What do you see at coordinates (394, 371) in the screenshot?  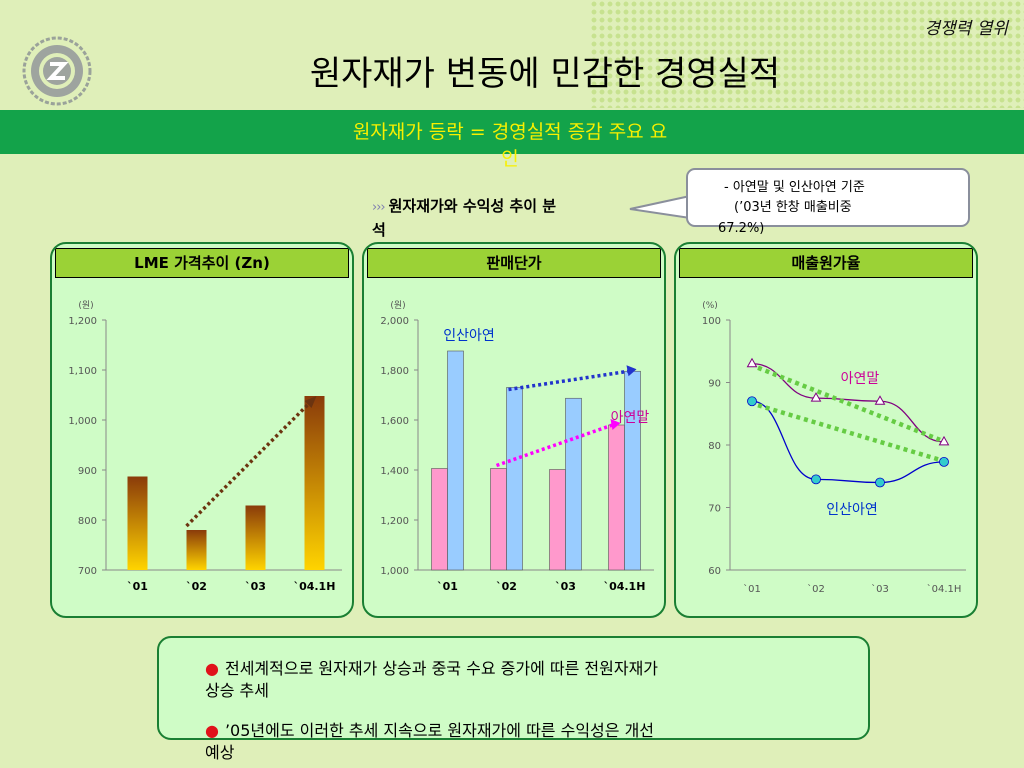 I see `y-tick-label: 1,800` at bounding box center [394, 371].